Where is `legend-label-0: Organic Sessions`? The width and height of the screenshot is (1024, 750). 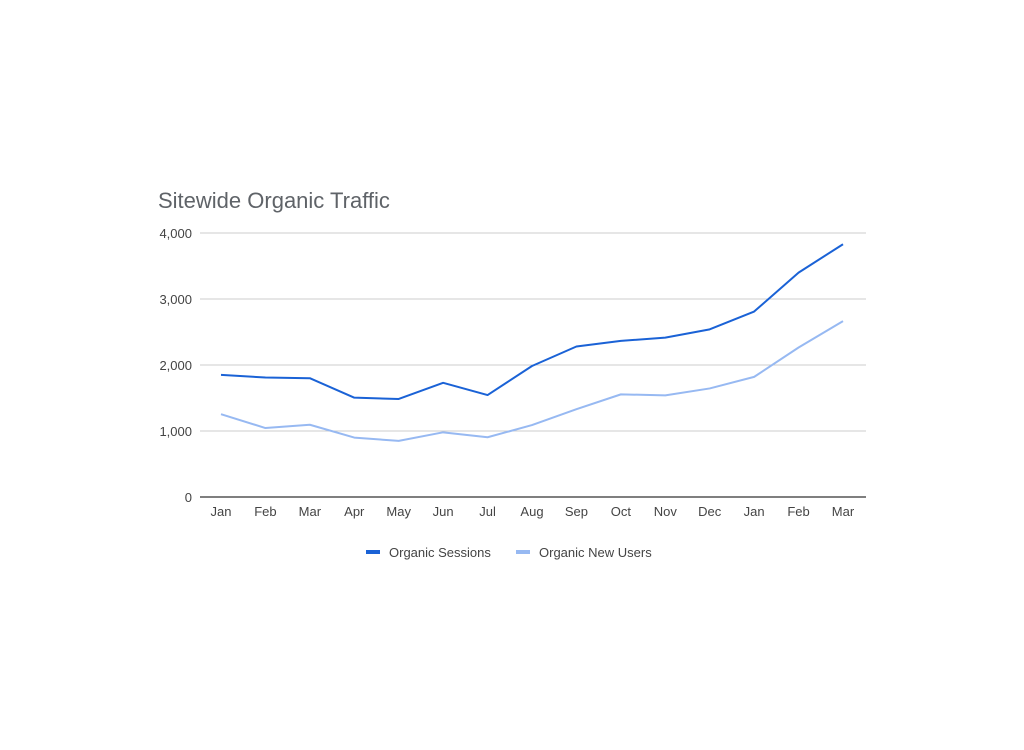 legend-label-0: Organic Sessions is located at coordinates (440, 552).